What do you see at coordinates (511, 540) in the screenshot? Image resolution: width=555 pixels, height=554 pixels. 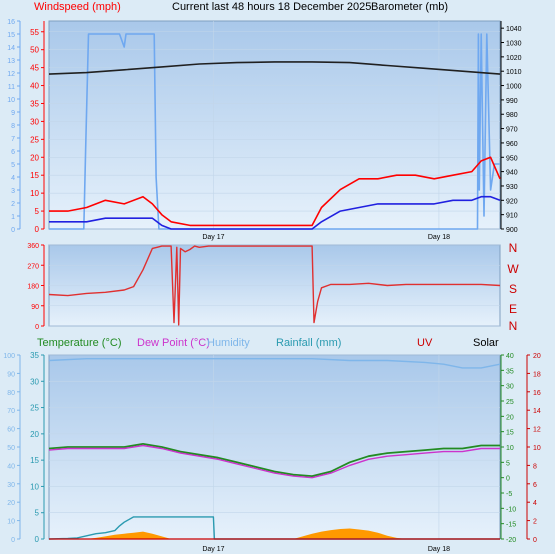 I see `temperature-tick-label: -20` at bounding box center [511, 540].